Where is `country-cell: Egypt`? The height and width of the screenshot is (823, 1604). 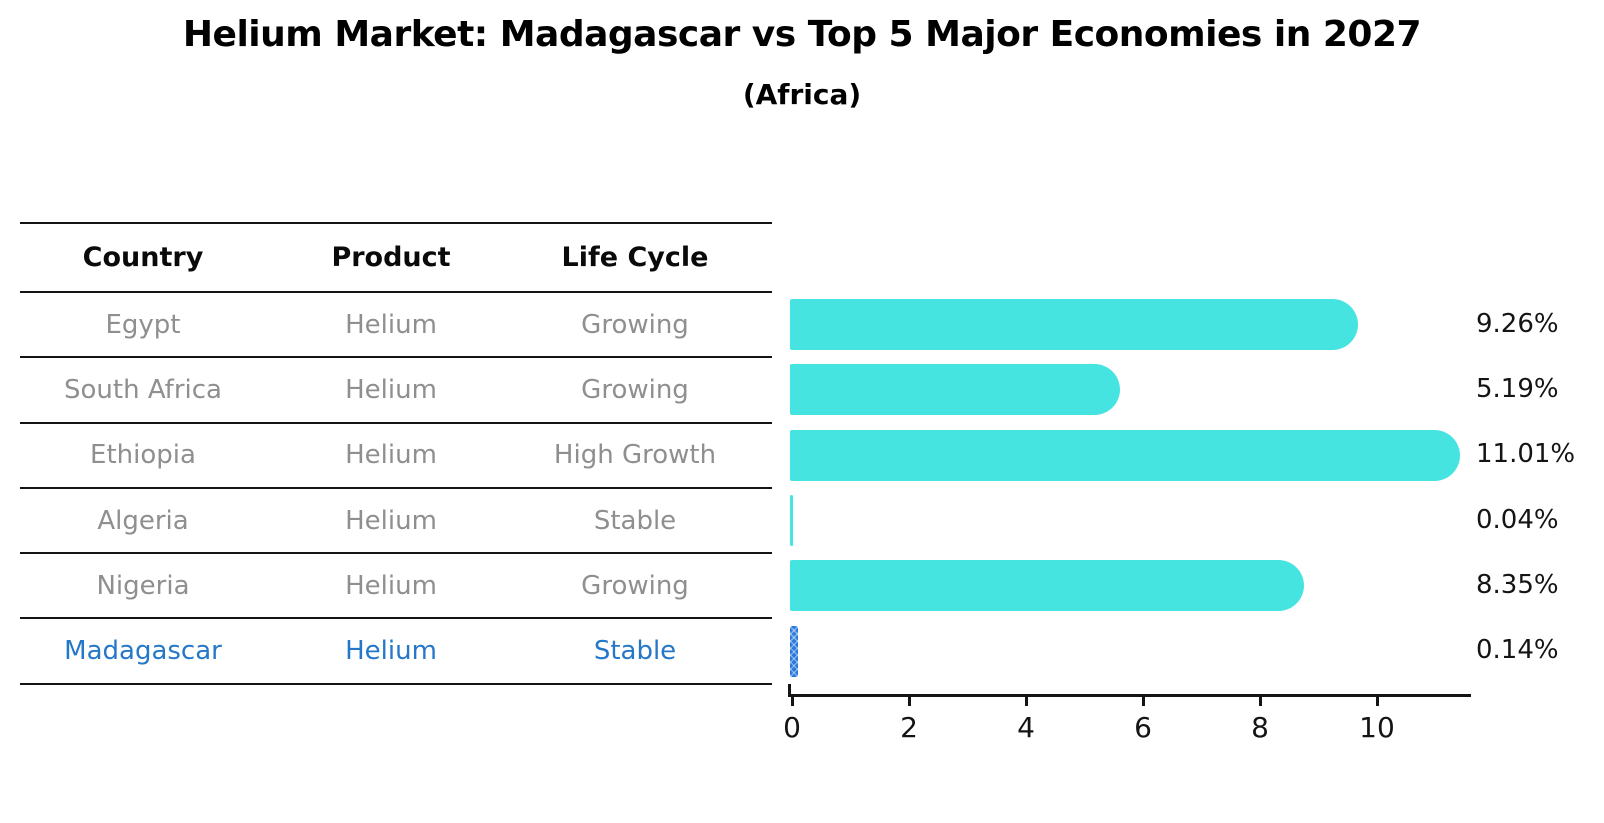
country-cell: Egypt is located at coordinates (143, 324).